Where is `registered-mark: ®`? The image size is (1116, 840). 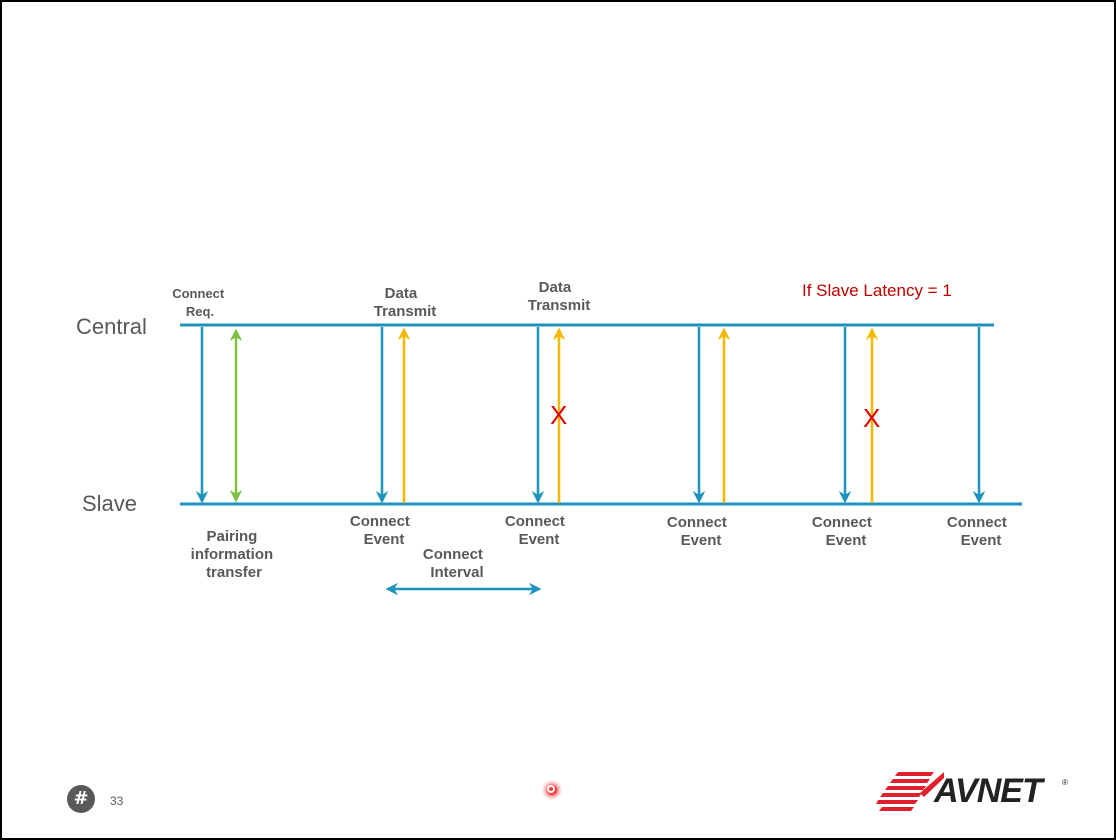 registered-mark: ® is located at coordinates (1065, 782).